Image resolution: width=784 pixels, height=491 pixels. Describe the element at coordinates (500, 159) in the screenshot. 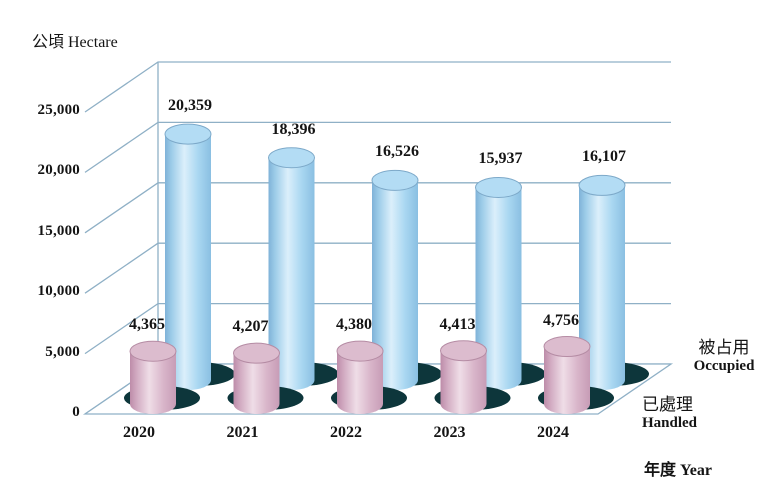

I see `value-label-occupied-2023: 15,937` at that location.